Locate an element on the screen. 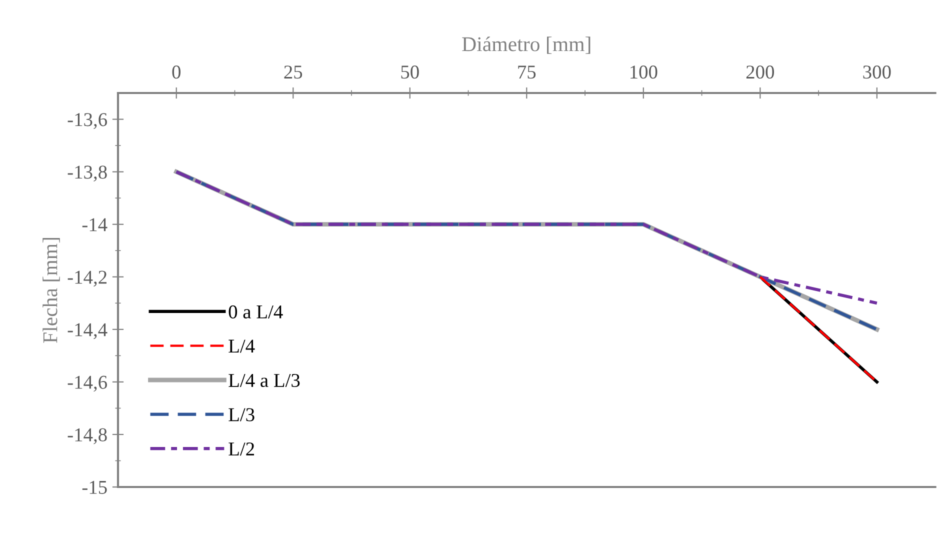 This screenshot has height=549, width=940. x-axis-title: Diámetro [mm] is located at coordinates (526, 45).